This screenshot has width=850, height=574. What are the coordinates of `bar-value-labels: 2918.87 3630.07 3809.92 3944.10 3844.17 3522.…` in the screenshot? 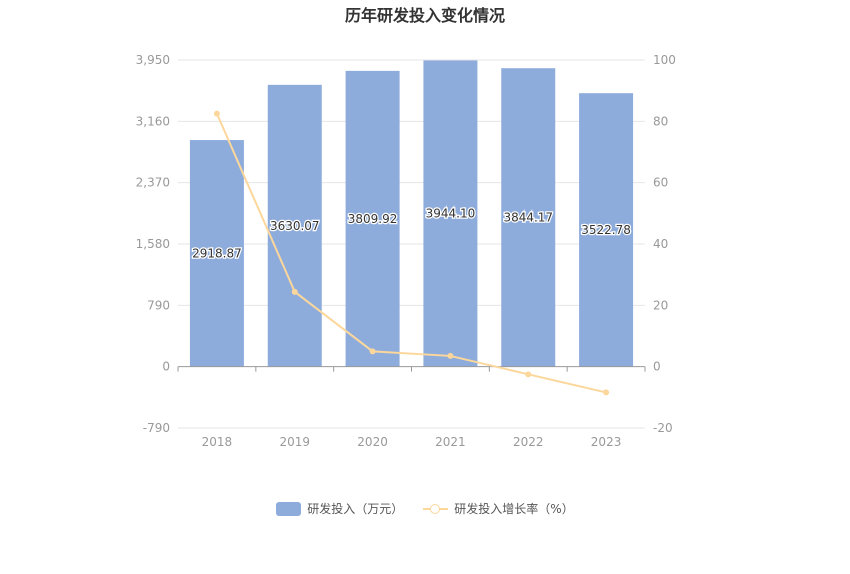 It's located at (411, 233).